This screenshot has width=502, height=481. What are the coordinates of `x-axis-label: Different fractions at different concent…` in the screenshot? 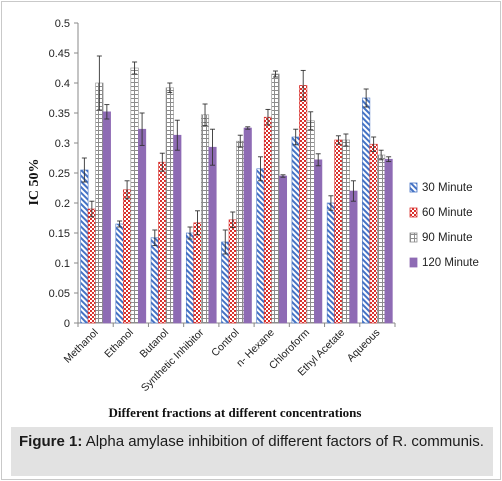 It's located at (235, 412).